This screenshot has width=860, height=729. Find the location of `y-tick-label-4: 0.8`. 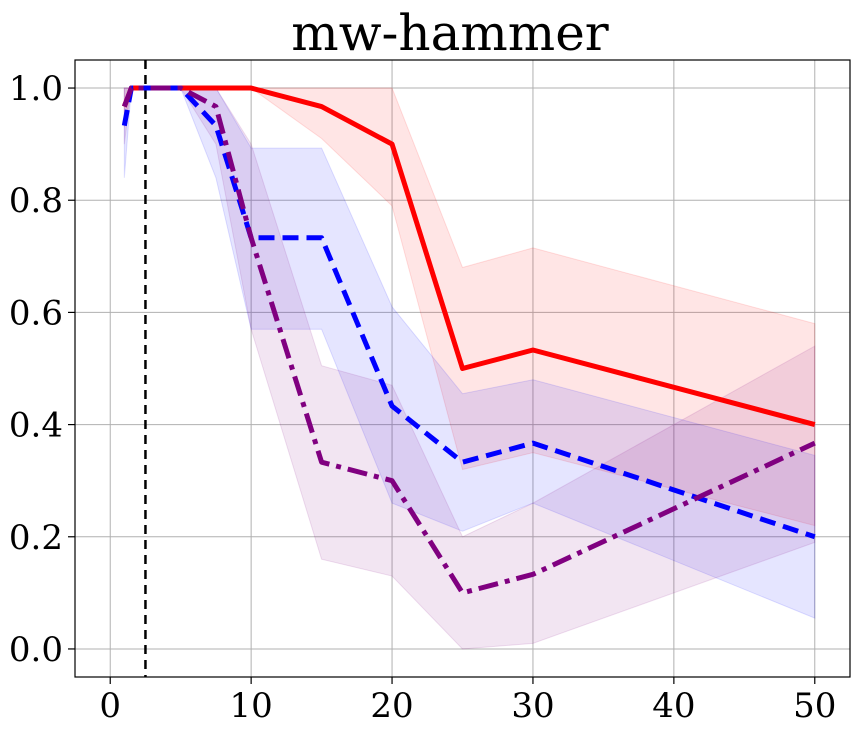

y-tick-label-4: 0.8 is located at coordinates (36, 201).